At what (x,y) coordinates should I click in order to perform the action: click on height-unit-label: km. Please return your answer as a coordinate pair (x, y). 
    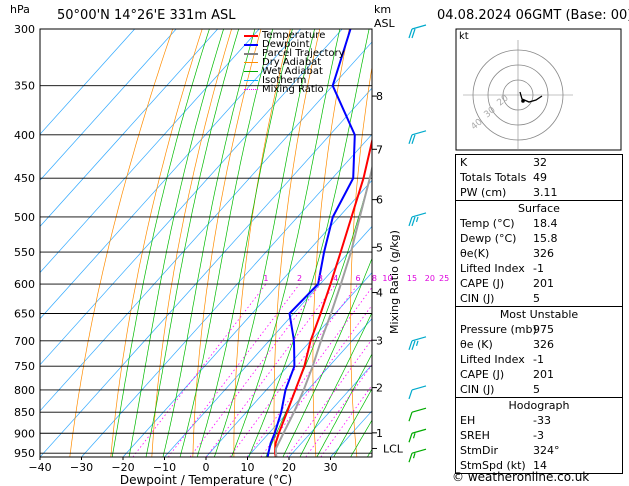
    Looking at the image, I should click on (383, 9).